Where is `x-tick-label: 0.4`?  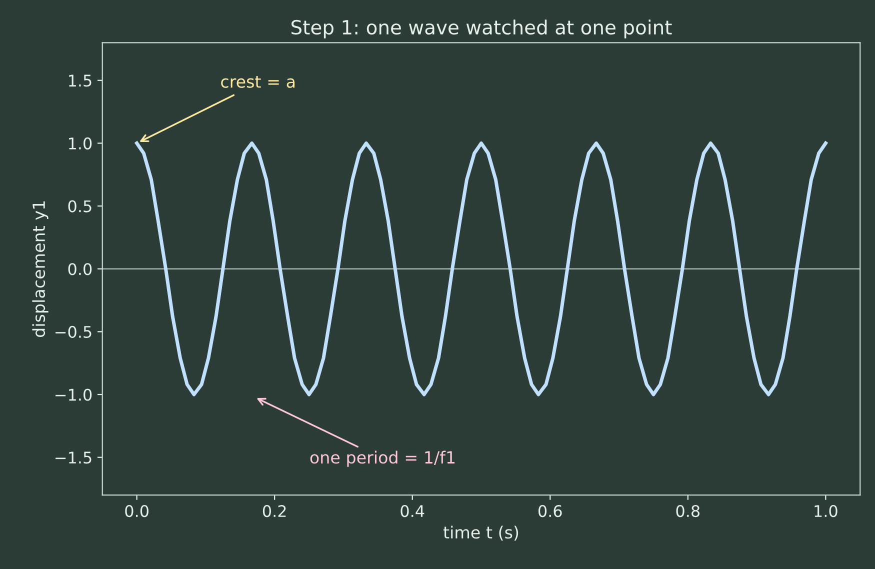 x-tick-label: 0.4 is located at coordinates (412, 511).